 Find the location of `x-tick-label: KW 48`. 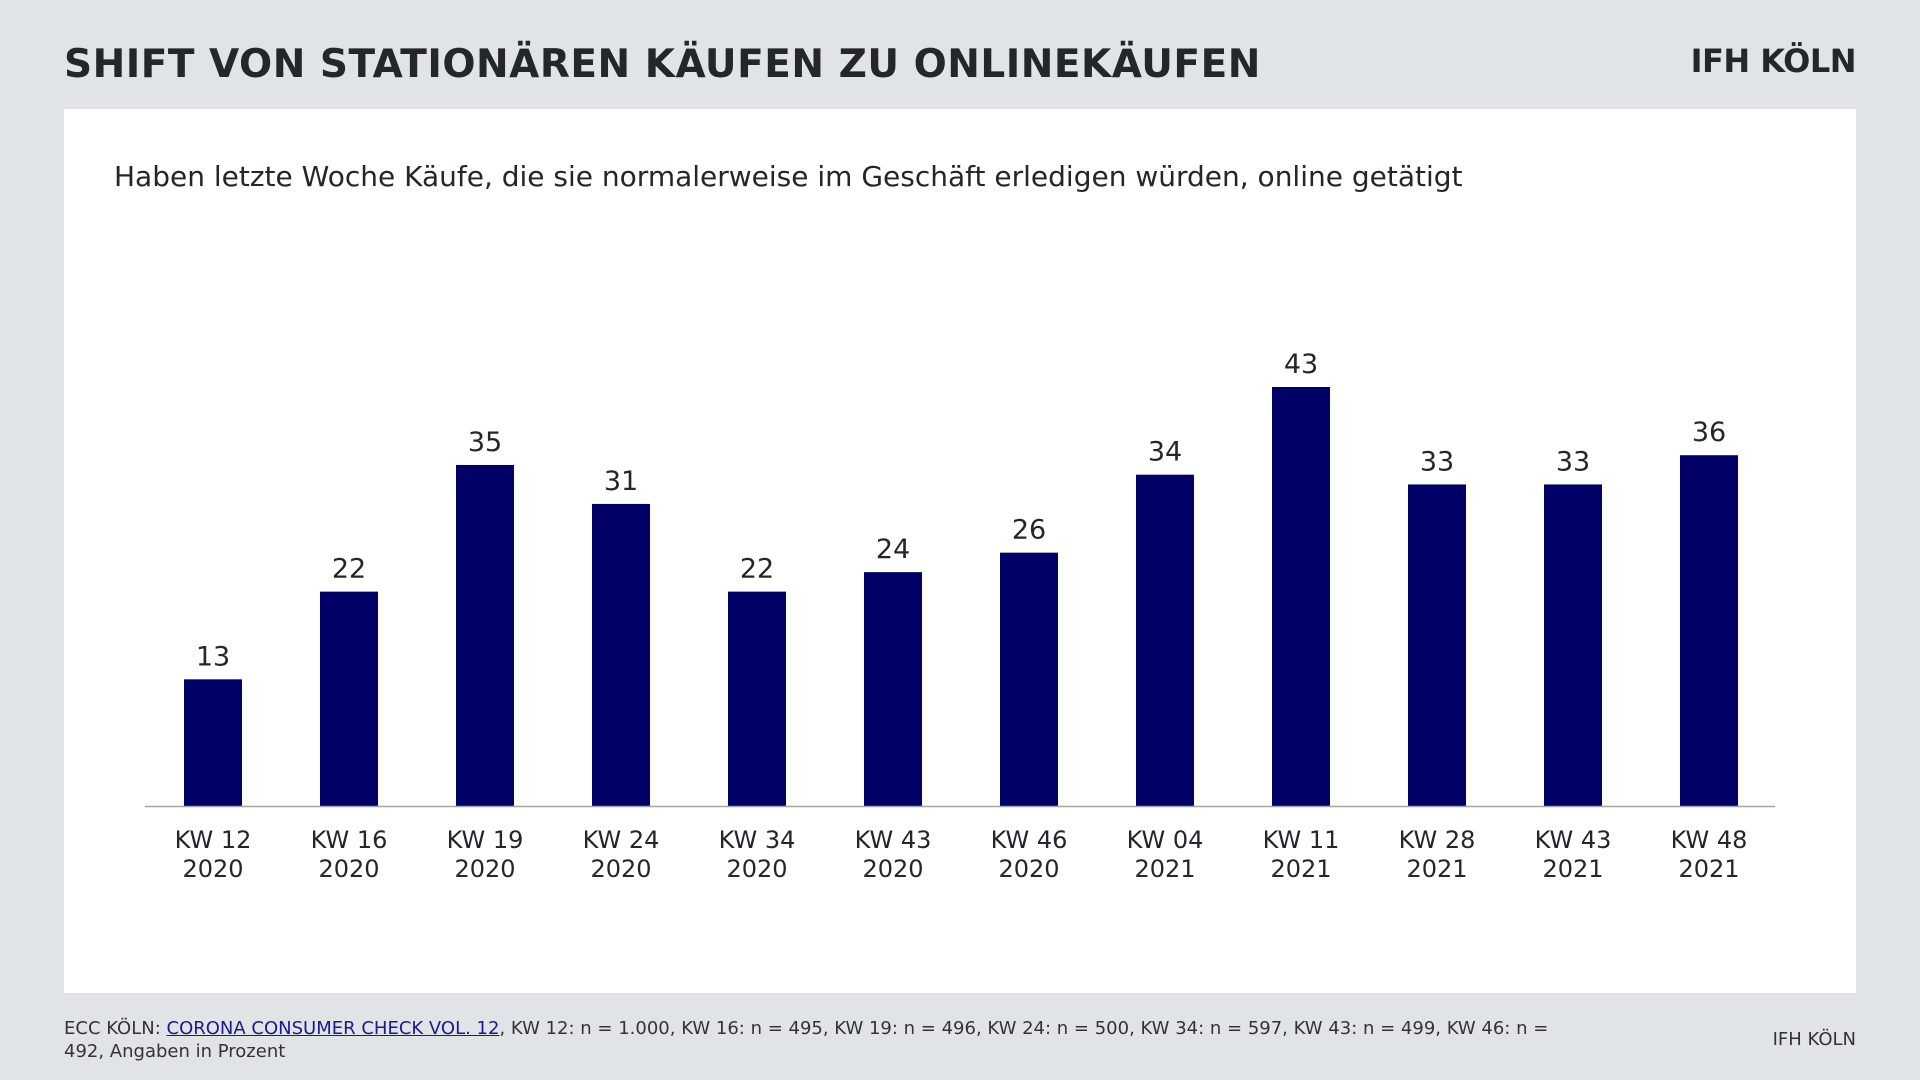

x-tick-label: KW 48 is located at coordinates (1709, 840).